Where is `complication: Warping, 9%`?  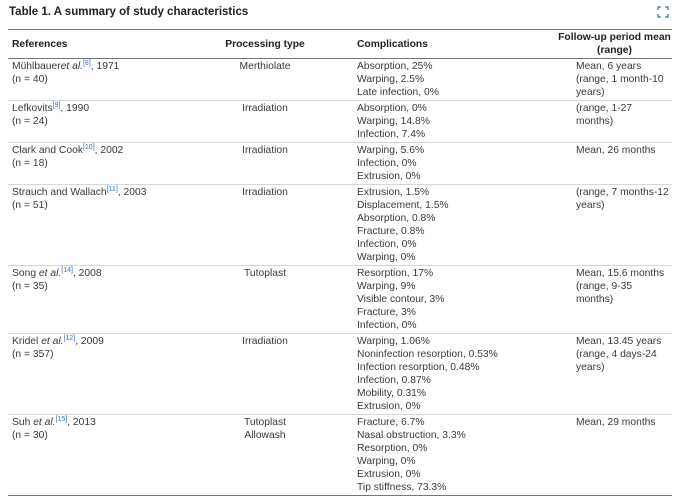 complication: Warping, 9% is located at coordinates (386, 286).